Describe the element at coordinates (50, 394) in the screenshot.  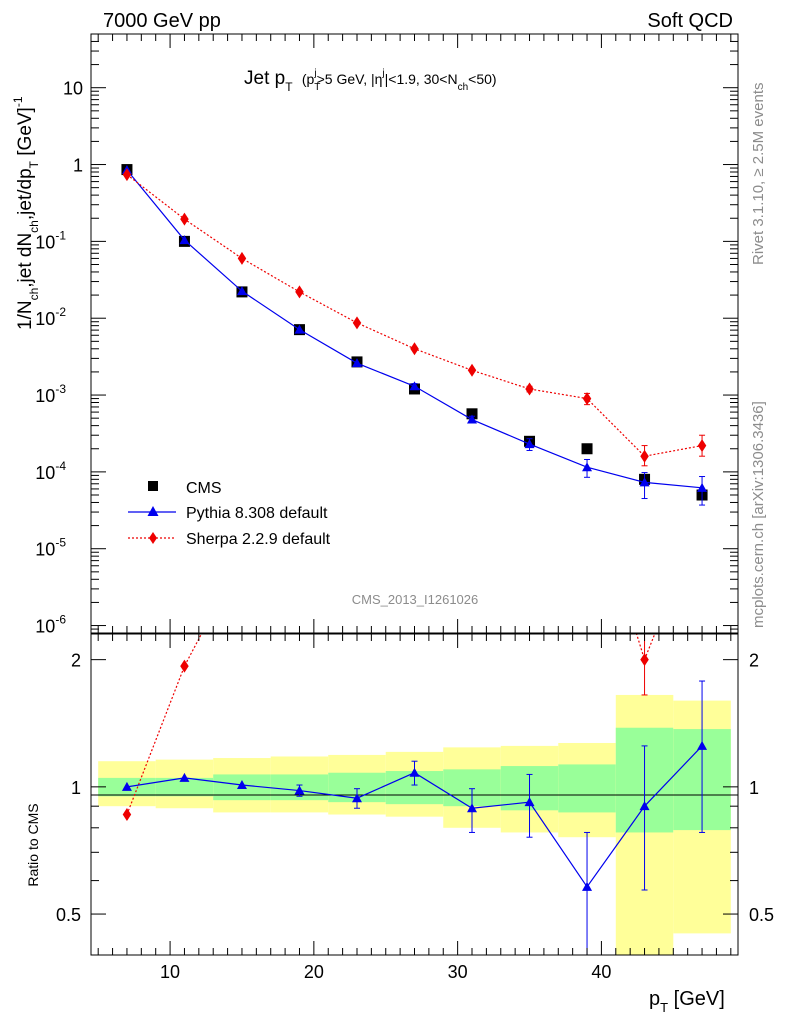
I see `y-tick-label: 10⁻³` at that location.